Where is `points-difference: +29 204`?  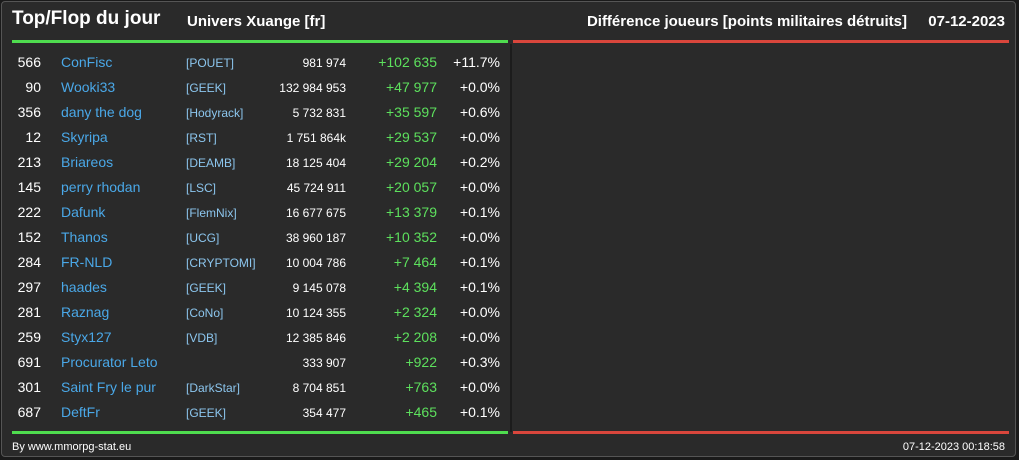 points-difference: +29 204 is located at coordinates (411, 162).